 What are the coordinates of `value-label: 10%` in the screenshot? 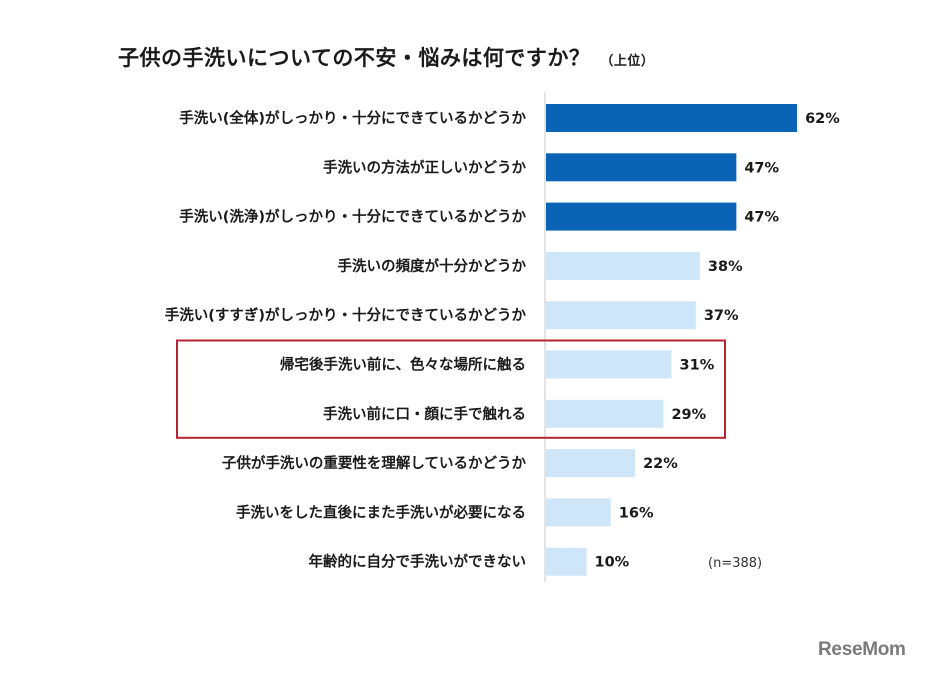 It's located at (612, 563).